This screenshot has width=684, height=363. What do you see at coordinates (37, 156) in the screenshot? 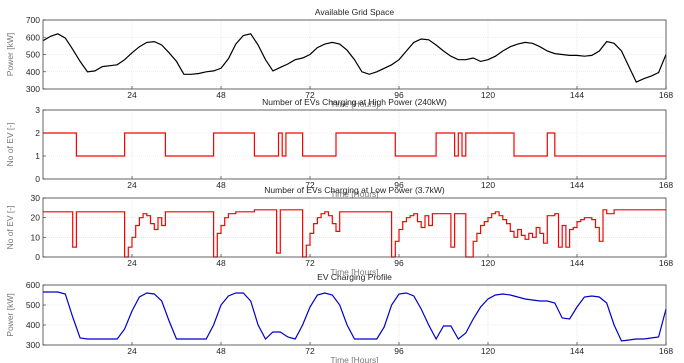
I see `y-tick-label: 1` at bounding box center [37, 156].